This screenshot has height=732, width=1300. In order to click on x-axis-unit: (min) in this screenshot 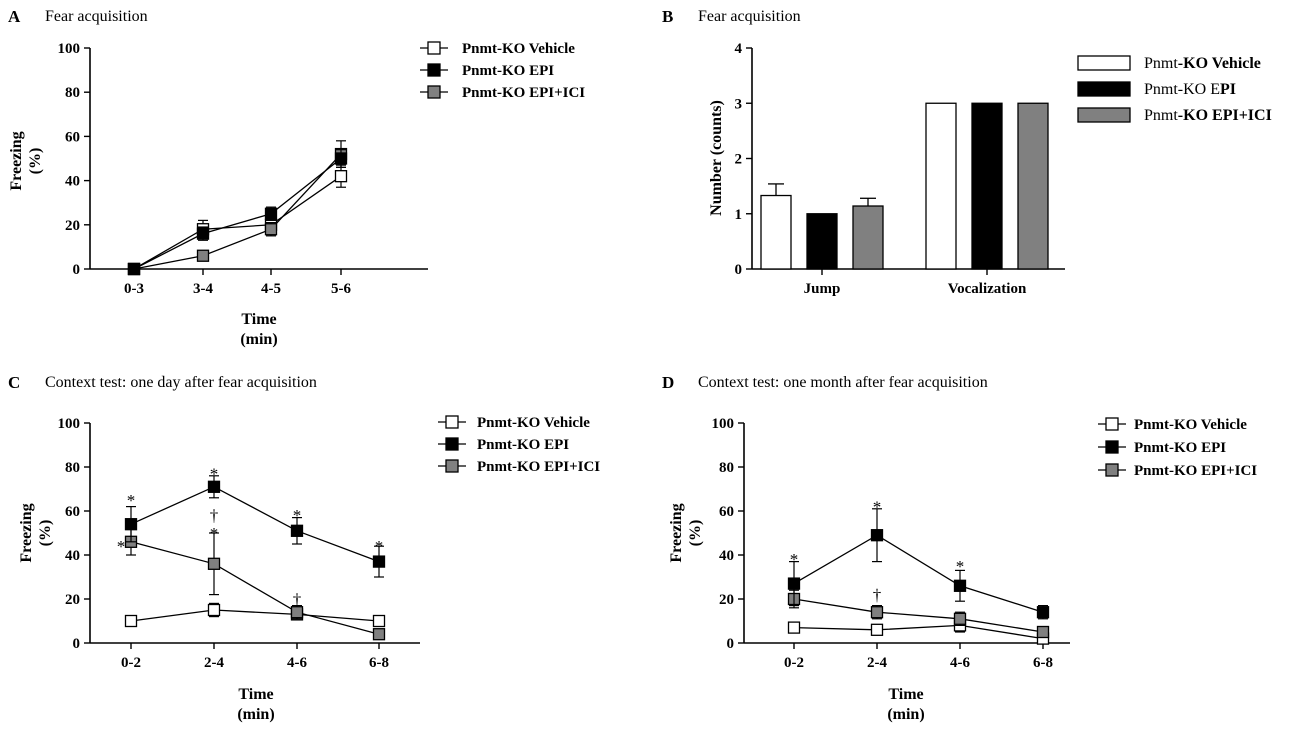, I will do `click(255, 714)`.